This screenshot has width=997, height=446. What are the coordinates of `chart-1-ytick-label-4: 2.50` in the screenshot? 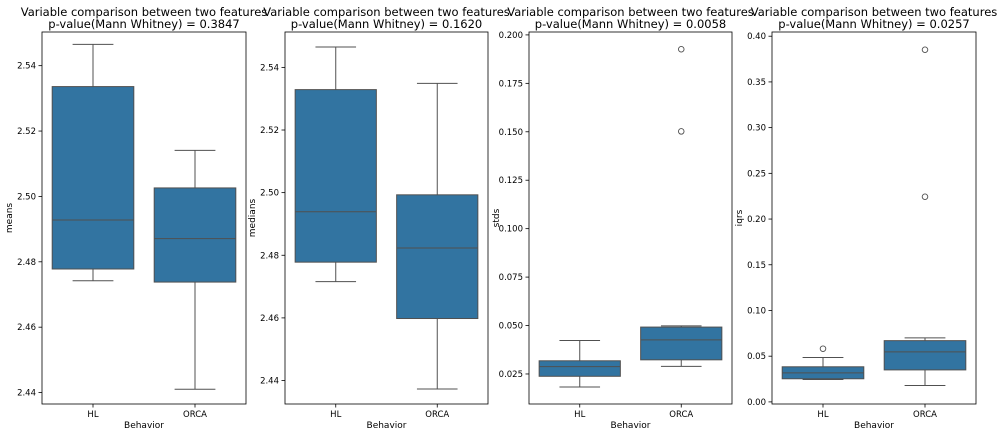 It's located at (26, 197).